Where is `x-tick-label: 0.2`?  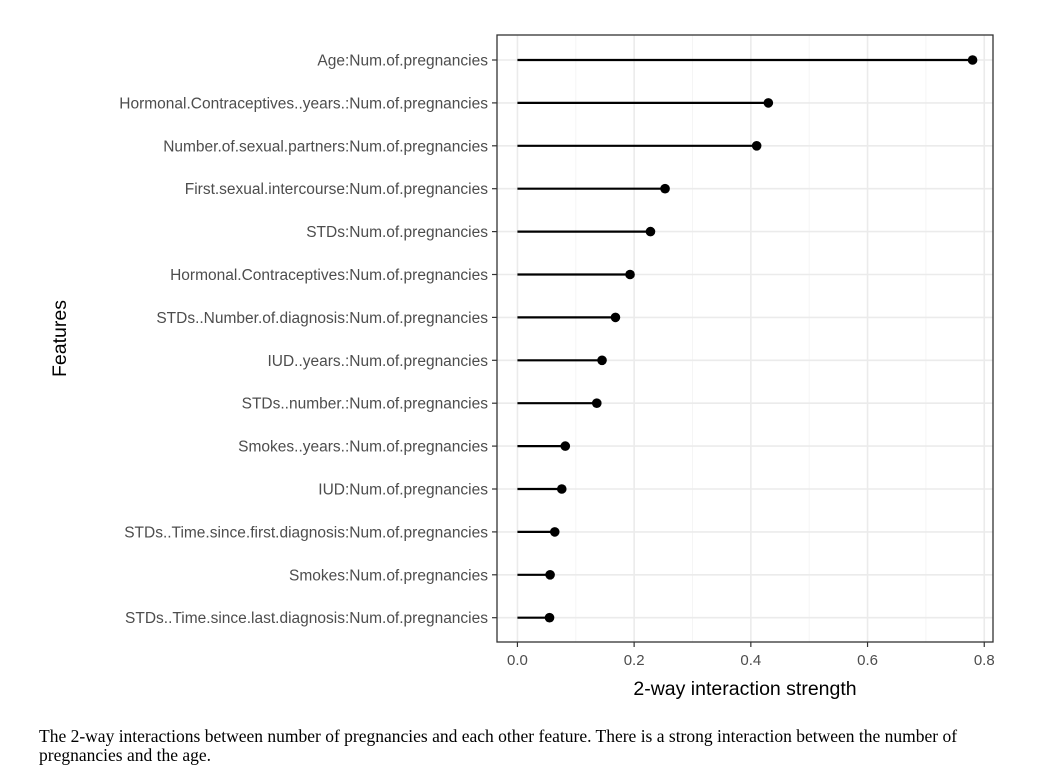 x-tick-label: 0.2 is located at coordinates (634, 660).